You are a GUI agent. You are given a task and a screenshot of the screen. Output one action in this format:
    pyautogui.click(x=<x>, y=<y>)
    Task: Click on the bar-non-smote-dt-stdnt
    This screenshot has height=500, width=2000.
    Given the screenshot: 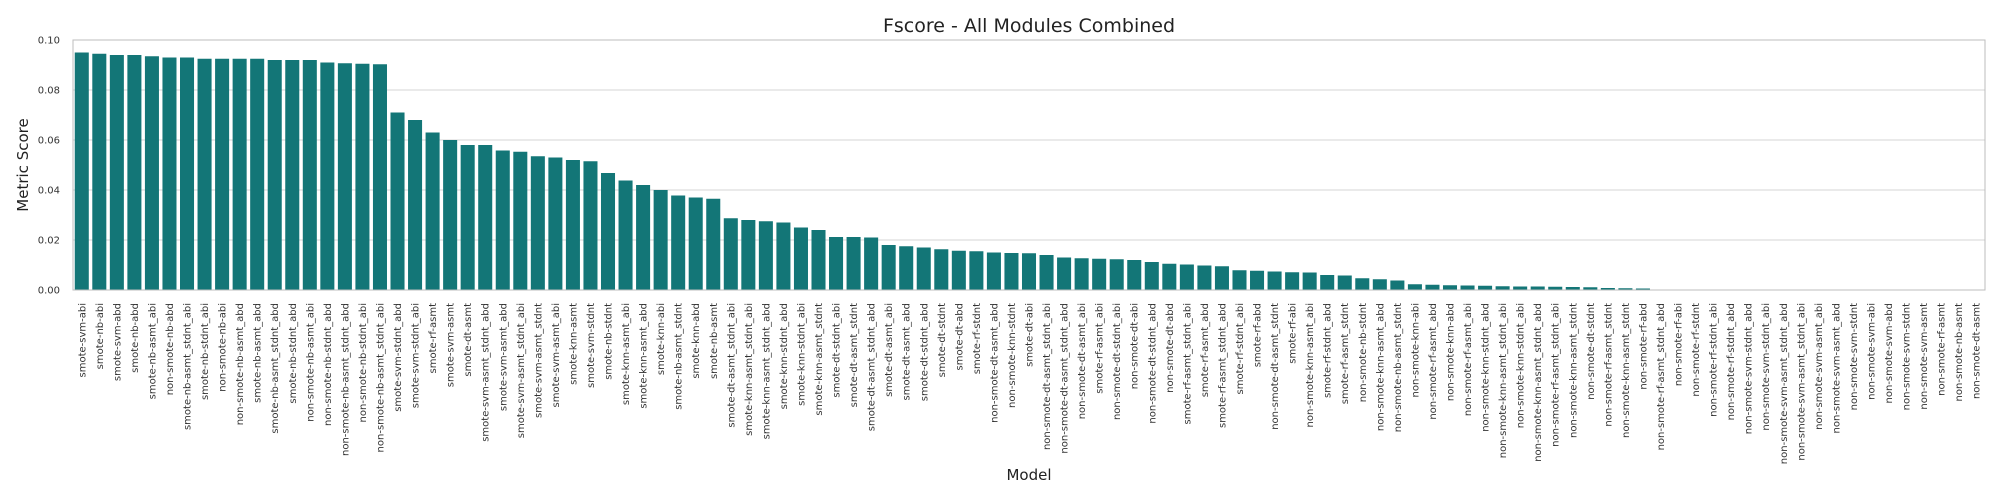 What is the action you would take?
    pyautogui.click(x=1590, y=288)
    